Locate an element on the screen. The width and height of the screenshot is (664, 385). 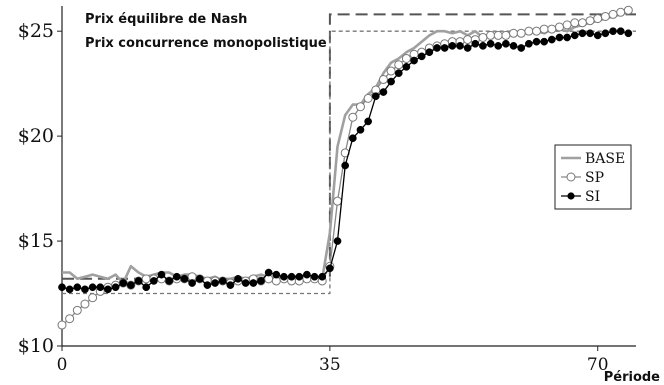
legend-item-base: BASE is located at coordinates (593, 159).